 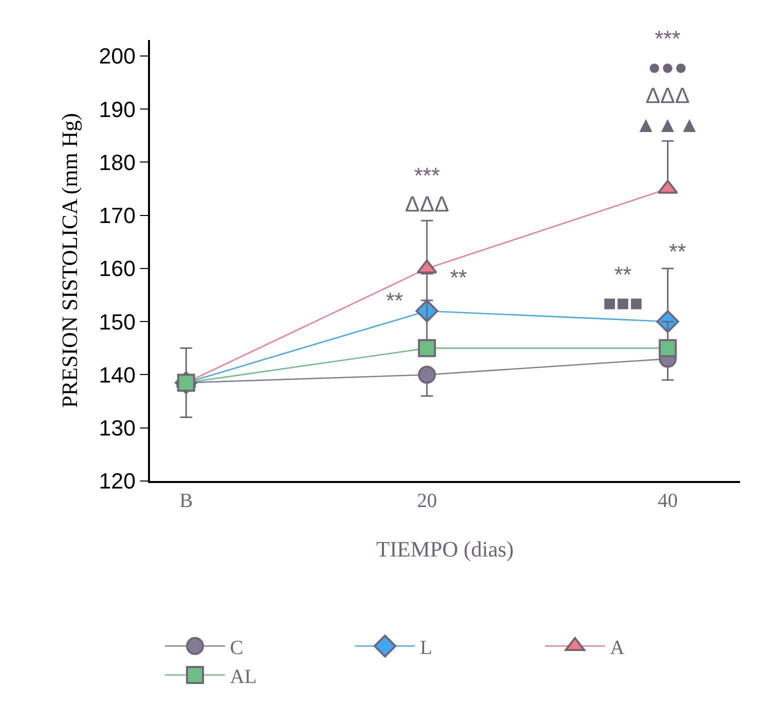 What do you see at coordinates (237, 647) in the screenshot?
I see `legend-label: C` at bounding box center [237, 647].